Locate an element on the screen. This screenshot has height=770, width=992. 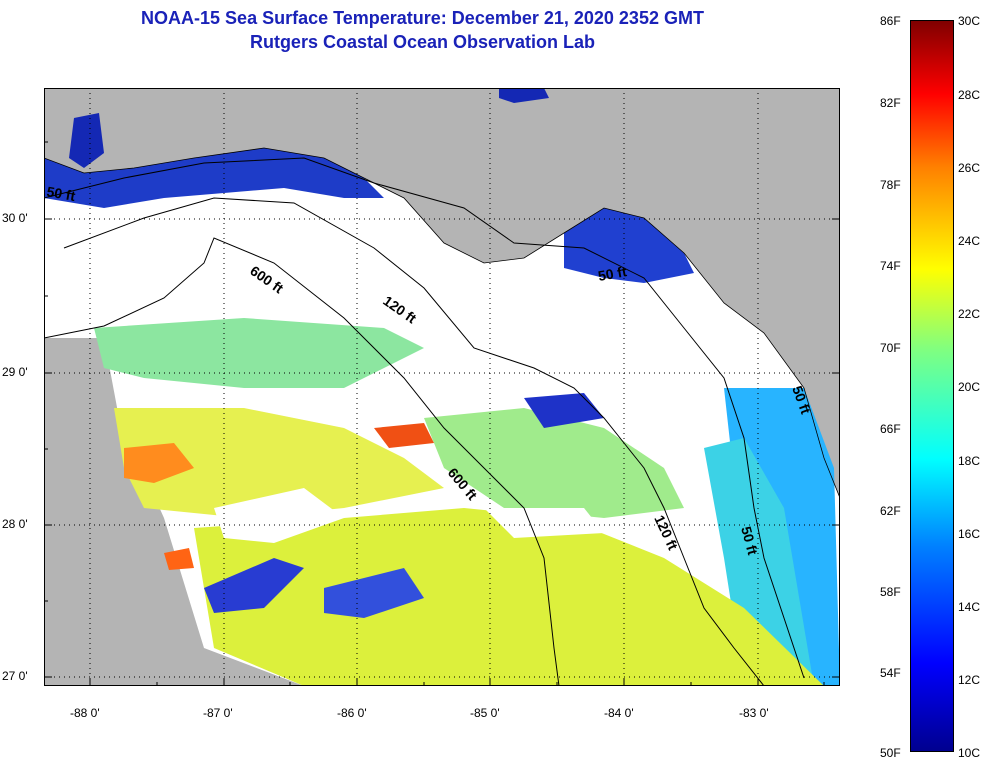
x-tick-label: -85 0' is located at coordinates (485, 713).